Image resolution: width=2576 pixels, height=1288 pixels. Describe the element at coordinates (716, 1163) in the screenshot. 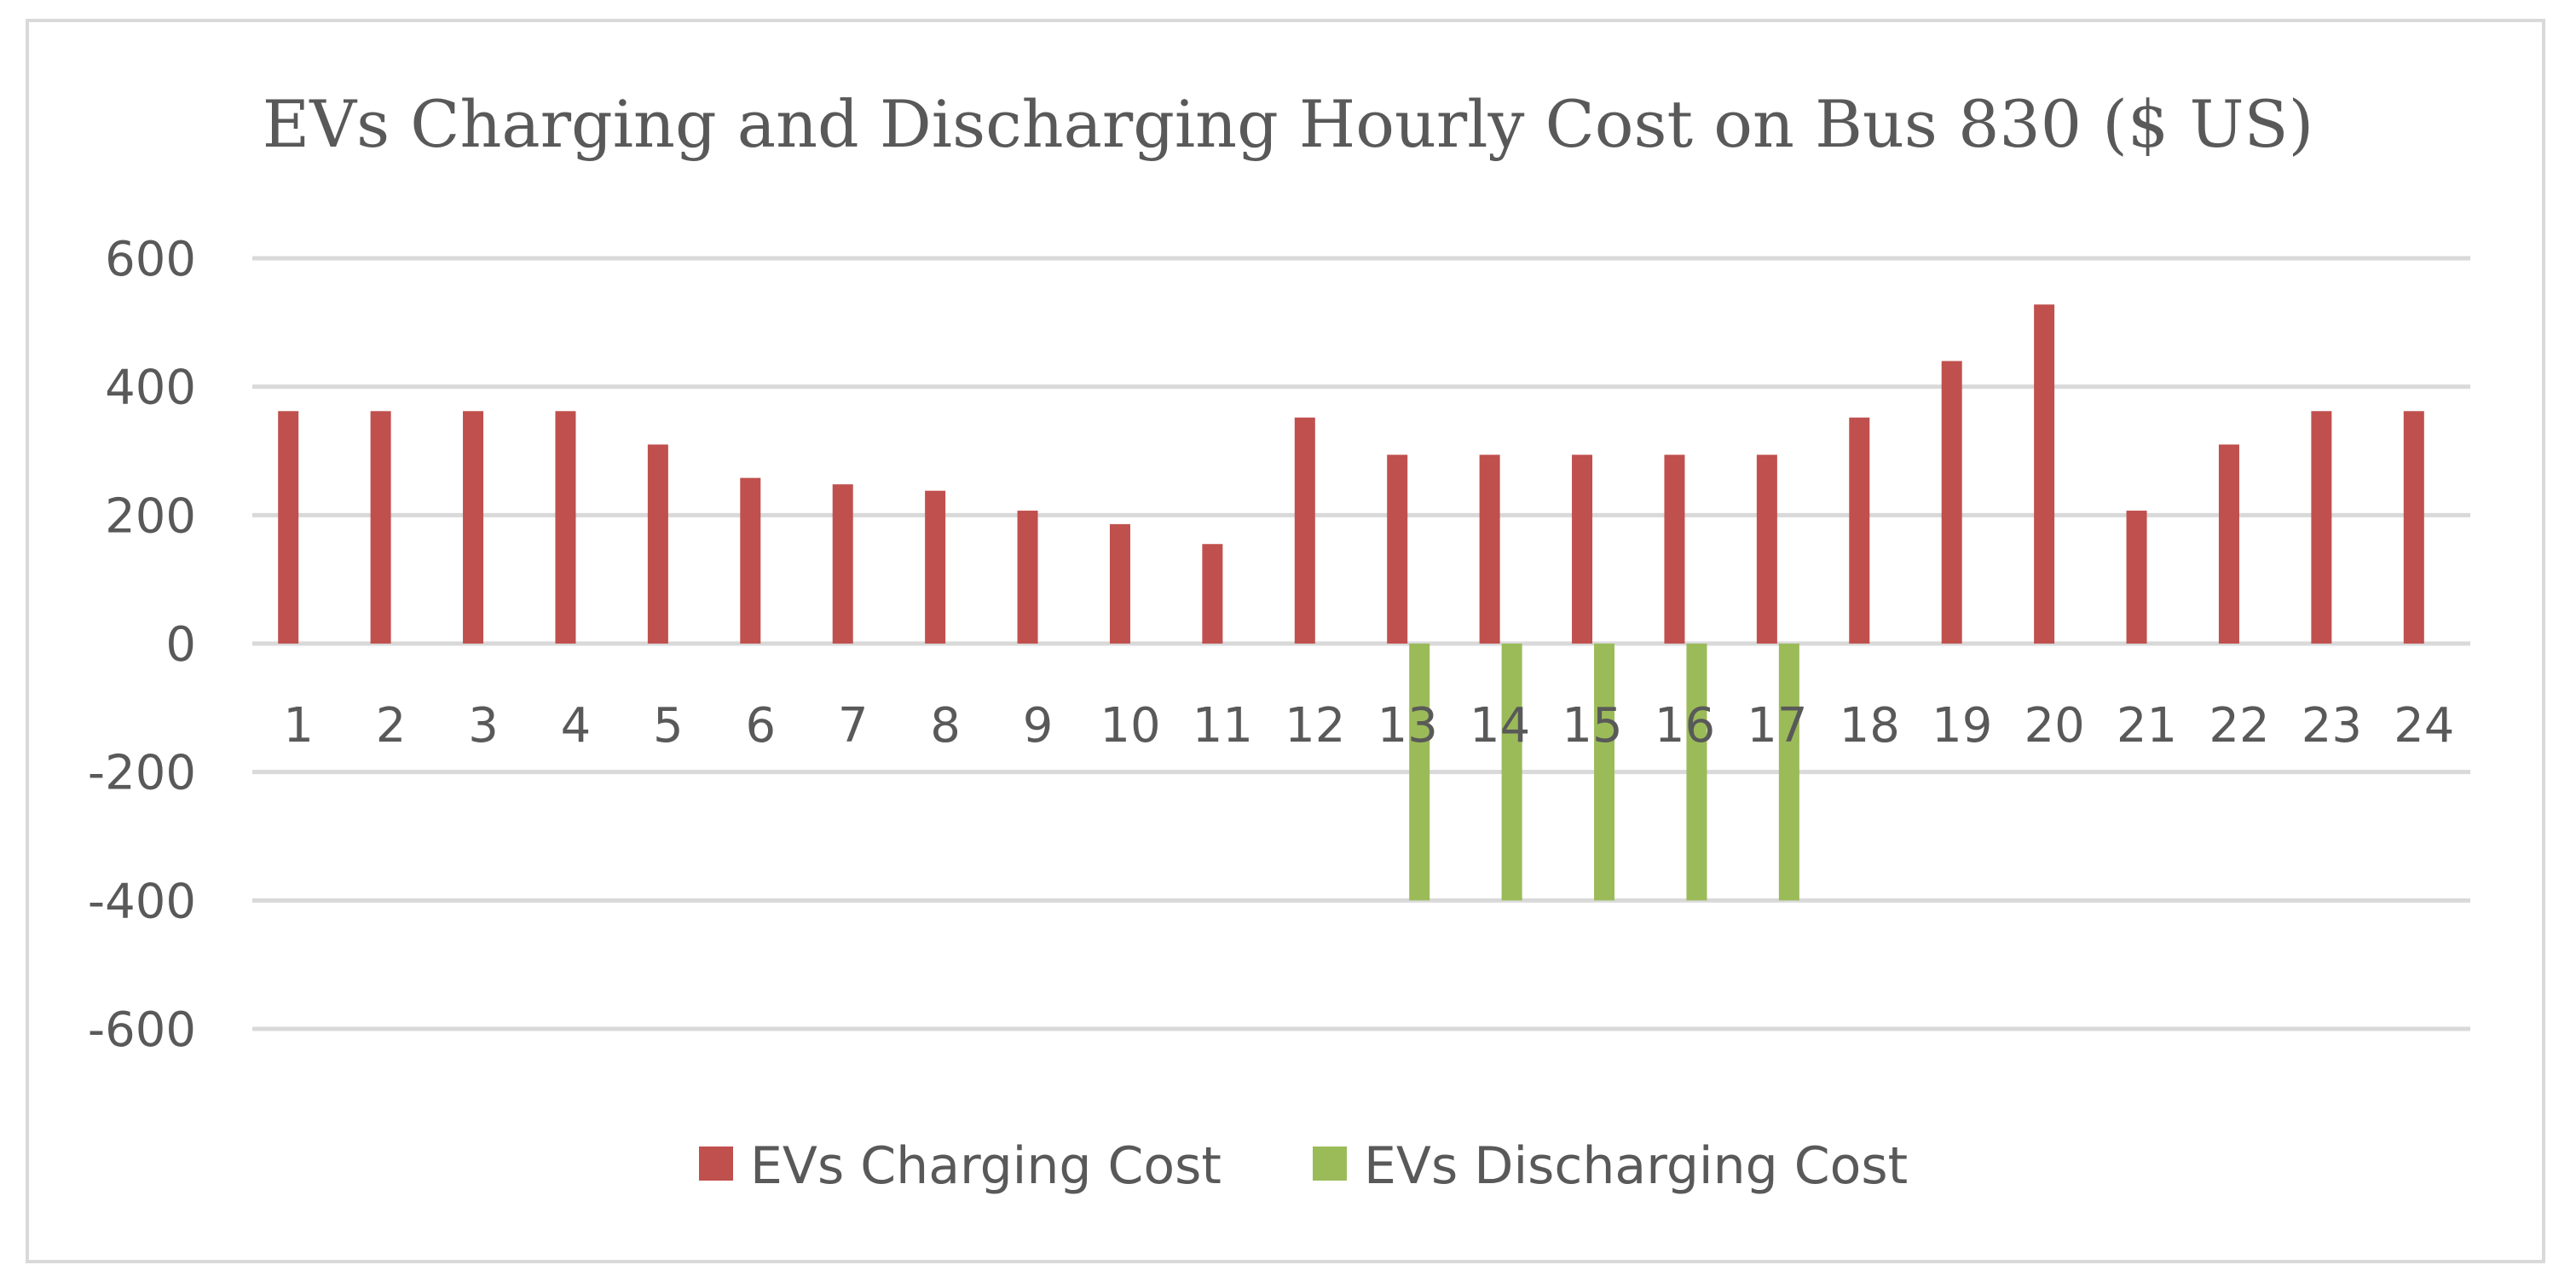

I see `legend-swatch-charging` at that location.